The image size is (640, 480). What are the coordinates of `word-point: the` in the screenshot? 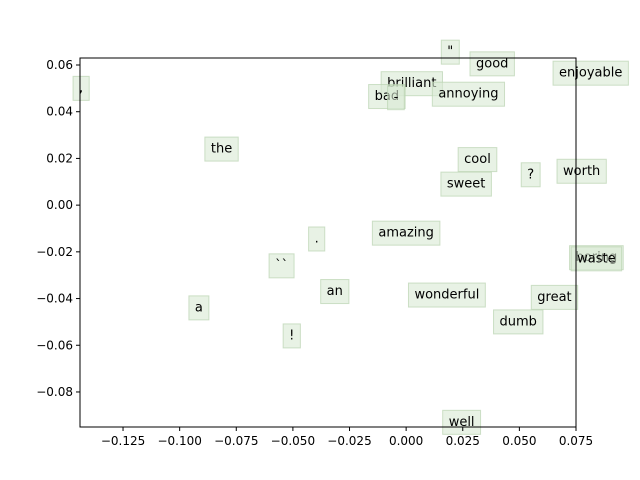 It's located at (221, 149).